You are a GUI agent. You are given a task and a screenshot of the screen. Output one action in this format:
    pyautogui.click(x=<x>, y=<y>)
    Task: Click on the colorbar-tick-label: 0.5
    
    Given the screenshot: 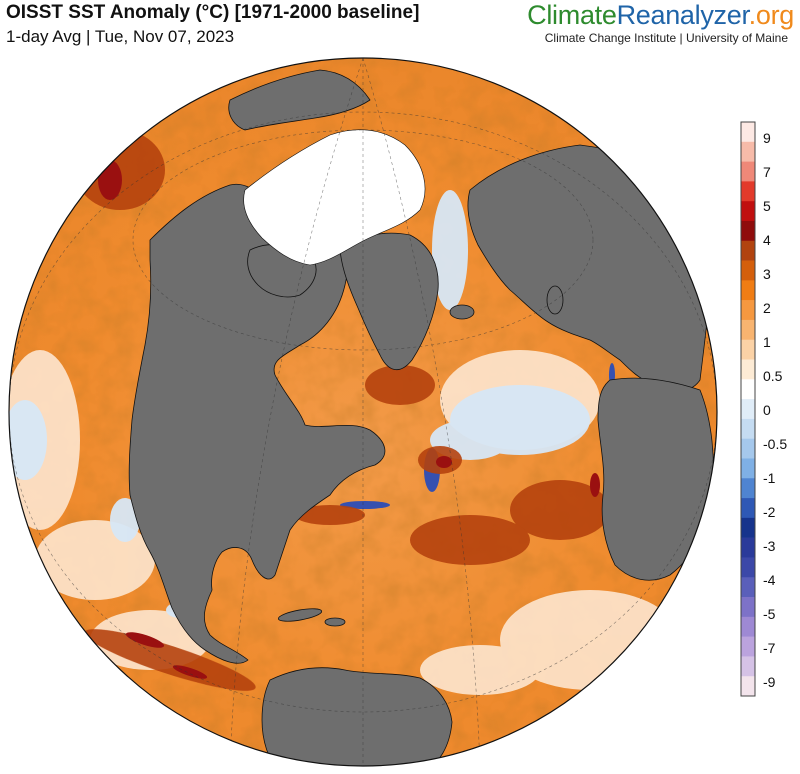 What is the action you would take?
    pyautogui.click(x=773, y=376)
    